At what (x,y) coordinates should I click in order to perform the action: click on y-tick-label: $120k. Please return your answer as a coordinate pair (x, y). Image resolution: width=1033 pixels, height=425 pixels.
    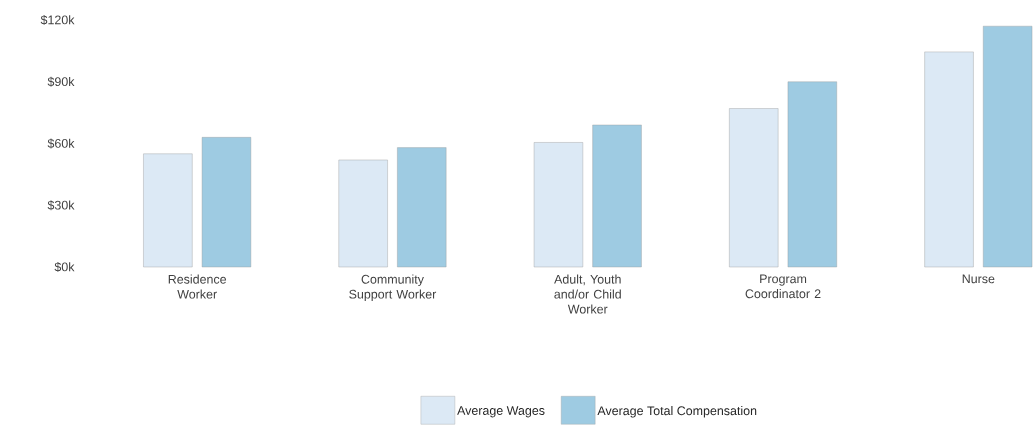
    Looking at the image, I should click on (57, 20).